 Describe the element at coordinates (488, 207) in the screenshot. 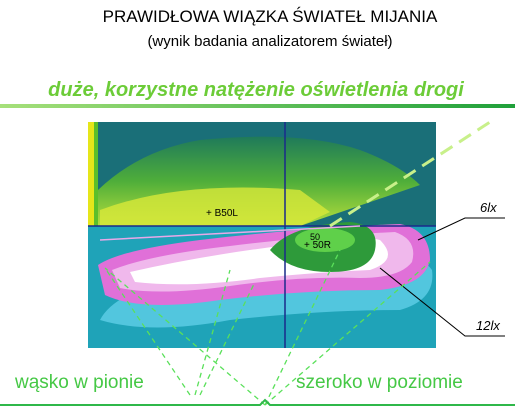

I see `callout-6lx: 6lx` at that location.